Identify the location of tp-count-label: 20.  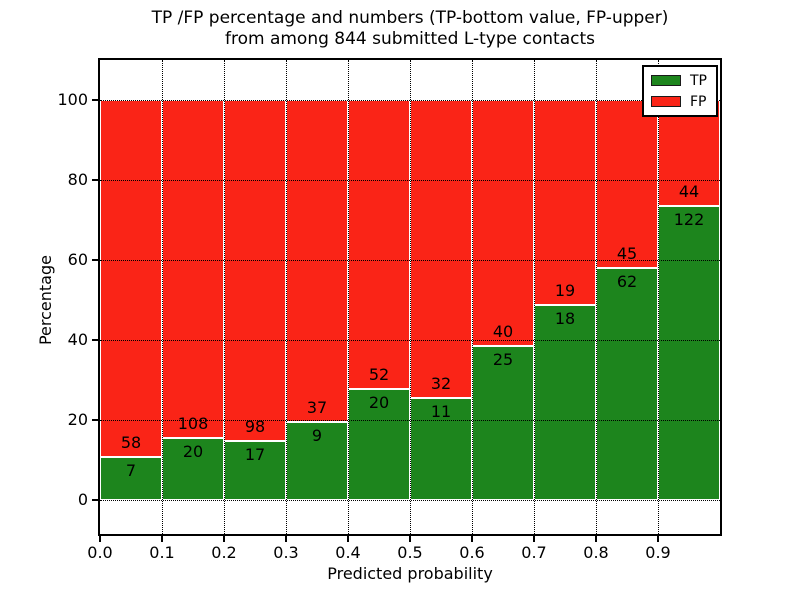
(379, 402).